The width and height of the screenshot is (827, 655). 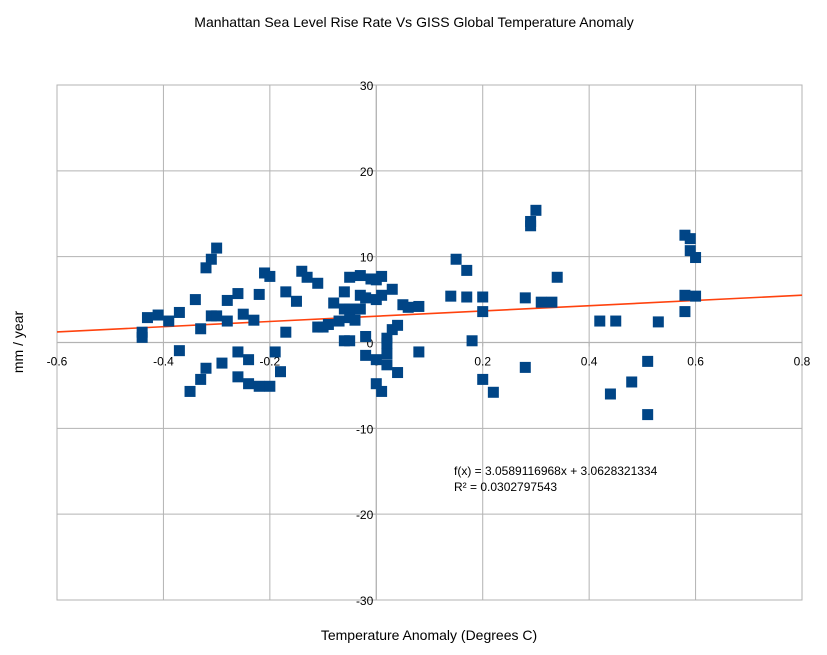 What do you see at coordinates (367, 172) in the screenshot?
I see `y-tick-label: 20` at bounding box center [367, 172].